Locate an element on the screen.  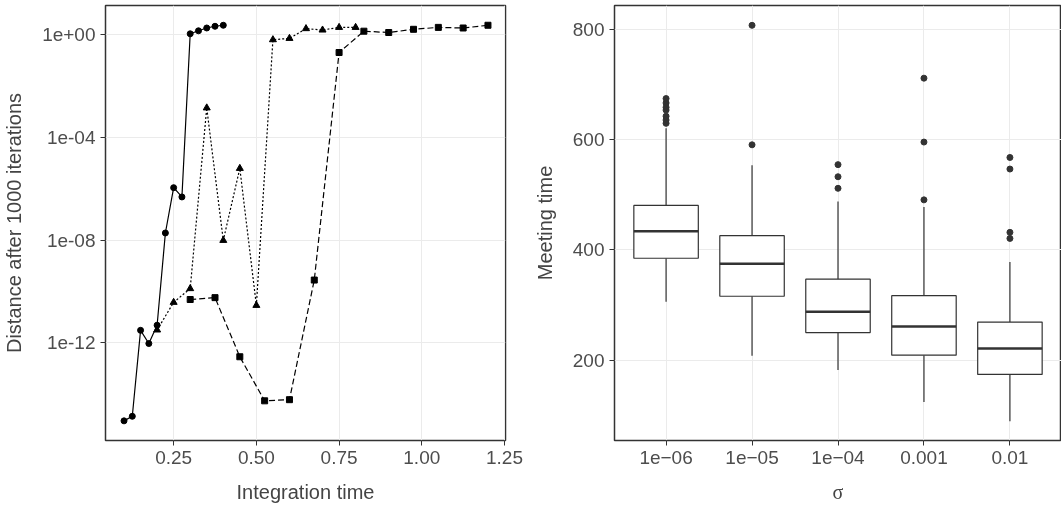
y-tick-label: 400 is located at coordinates (588, 250).